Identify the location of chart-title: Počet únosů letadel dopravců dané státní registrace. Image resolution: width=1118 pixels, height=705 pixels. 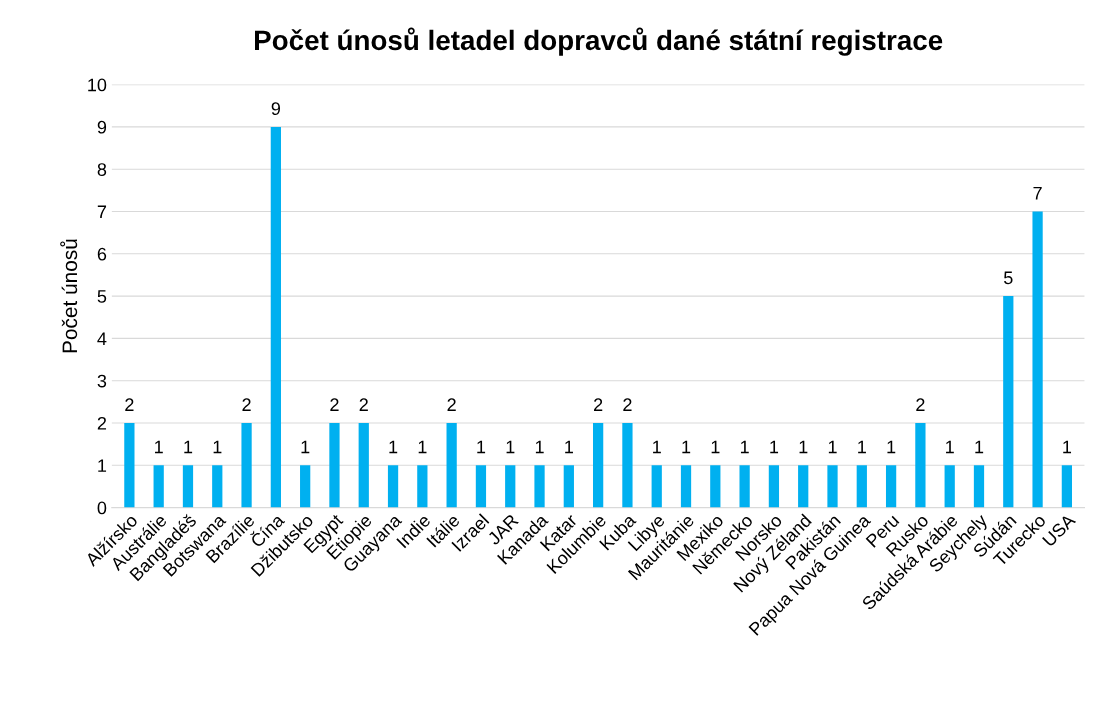
(599, 41).